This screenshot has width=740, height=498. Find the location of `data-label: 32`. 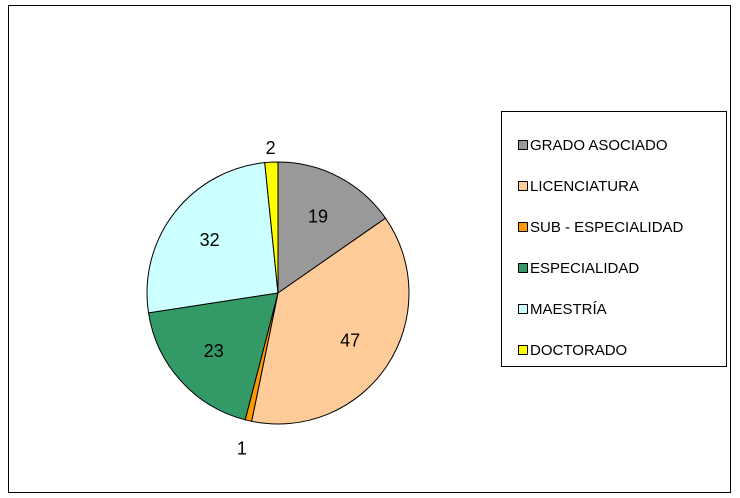

data-label: 32 is located at coordinates (210, 240).